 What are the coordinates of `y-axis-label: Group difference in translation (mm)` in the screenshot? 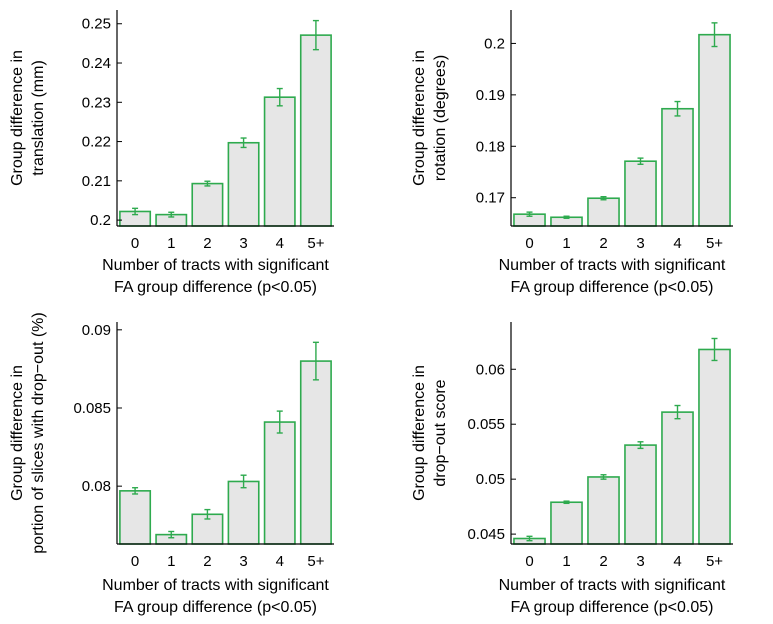 It's located at (28, 118).